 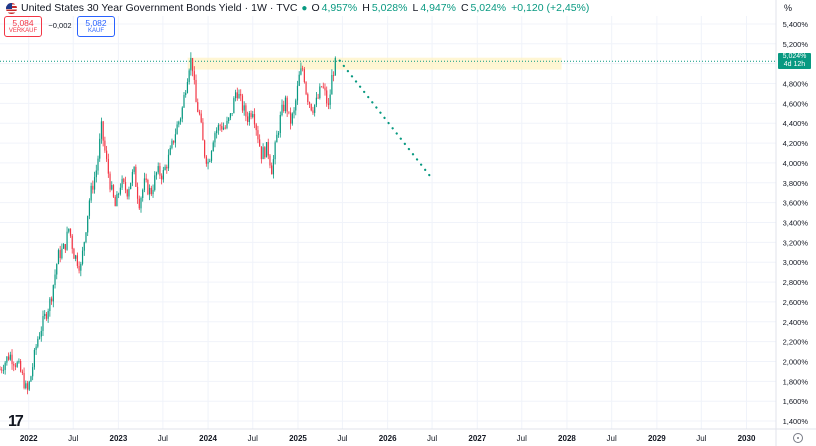 What do you see at coordinates (798, 438) in the screenshot?
I see `settings-gear-icon` at bounding box center [798, 438].